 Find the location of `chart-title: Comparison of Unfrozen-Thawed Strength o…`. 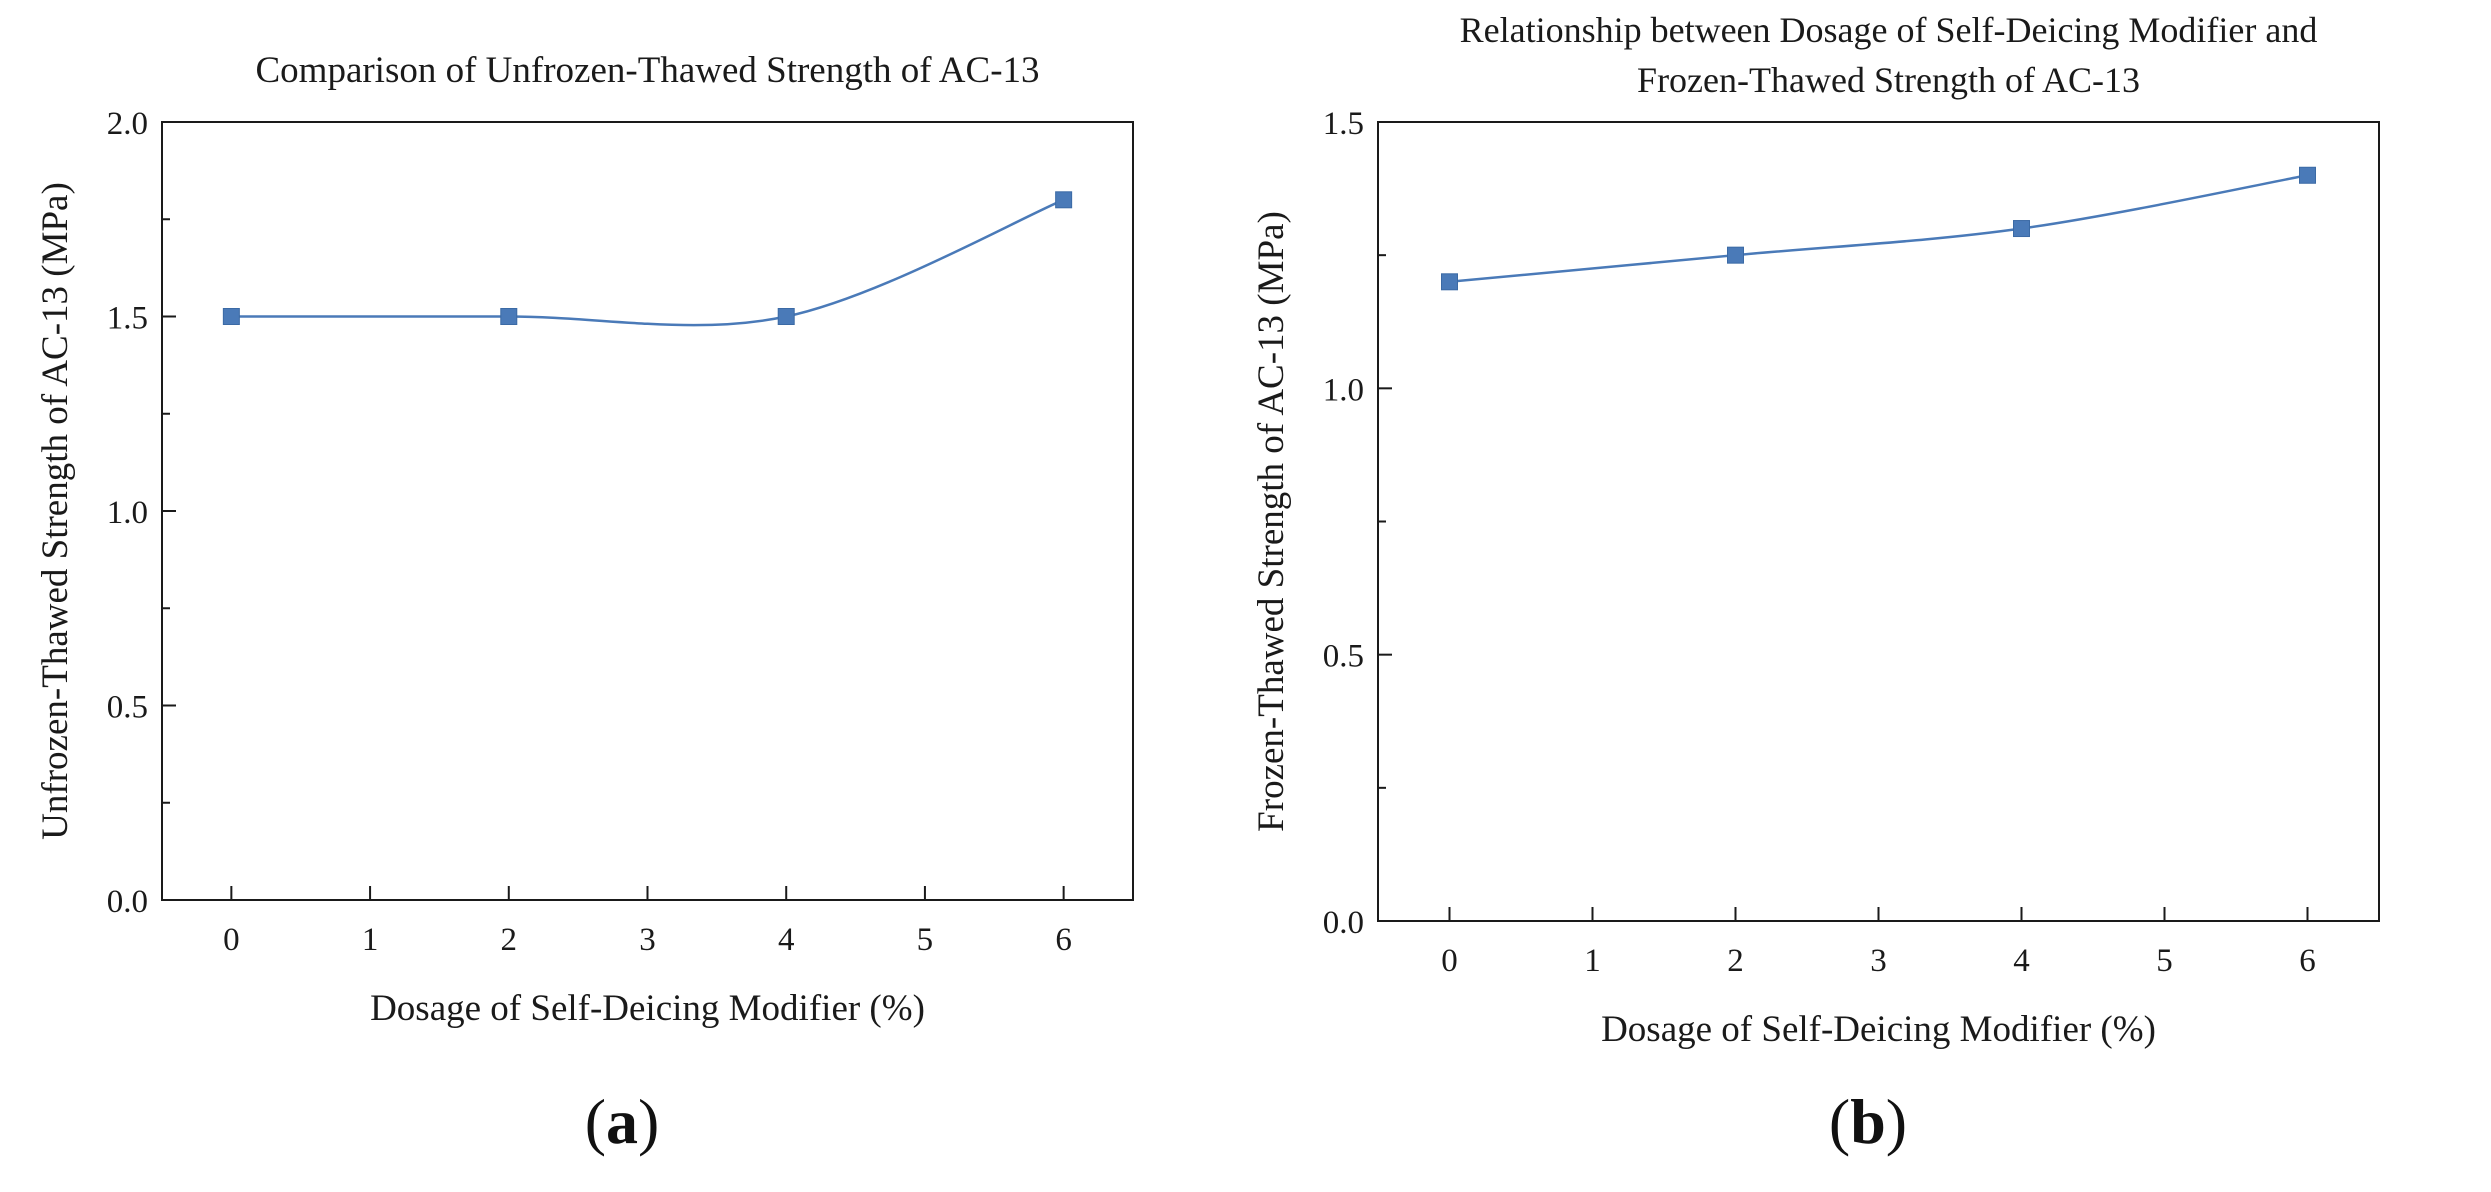

chart-title: Comparison of Unfrozen-Thawed Strength o… is located at coordinates (647, 70).